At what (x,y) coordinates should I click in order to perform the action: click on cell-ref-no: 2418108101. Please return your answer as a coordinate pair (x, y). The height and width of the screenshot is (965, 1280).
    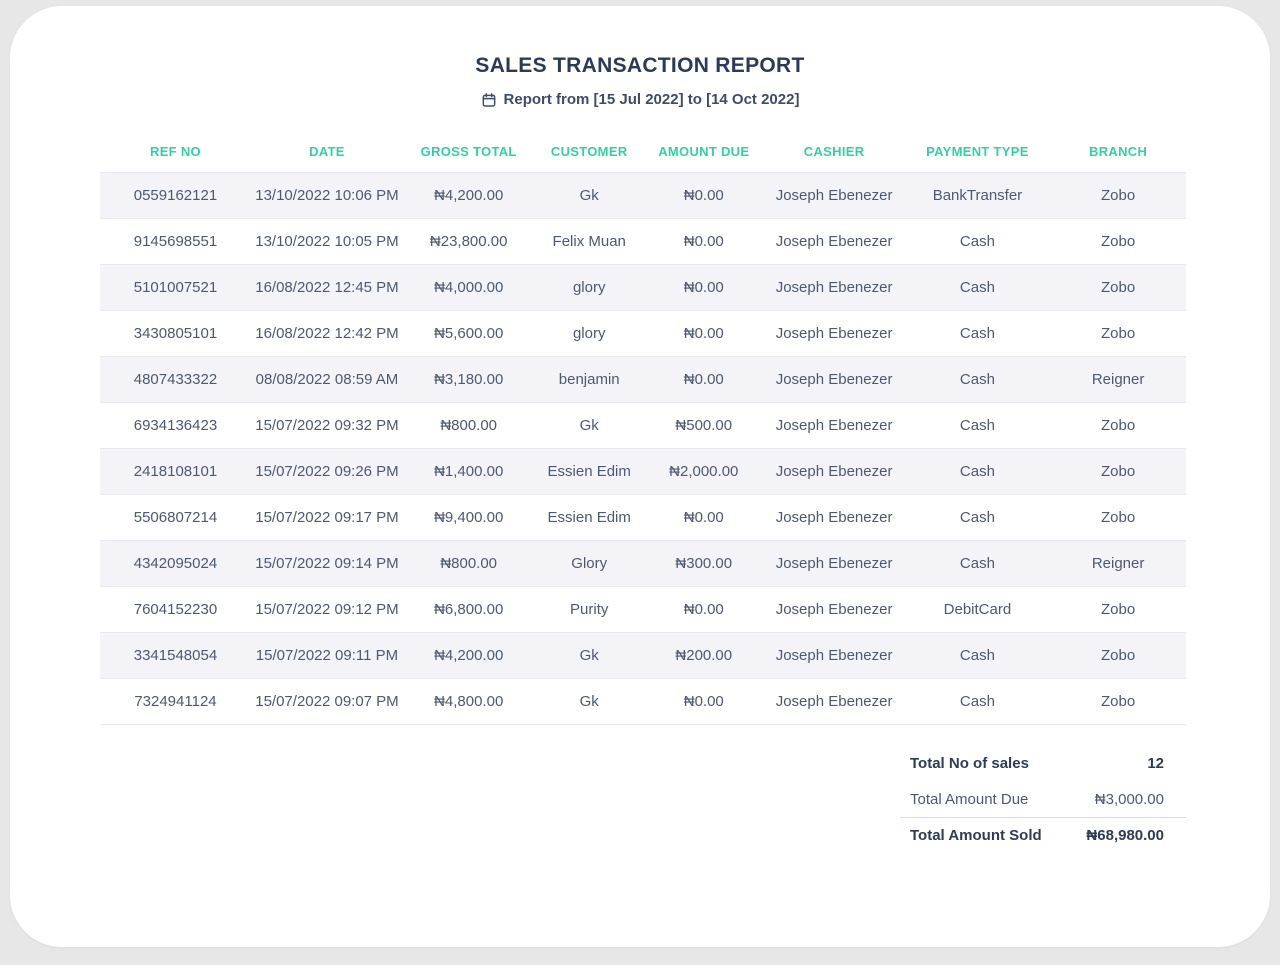
    Looking at the image, I should click on (175, 471).